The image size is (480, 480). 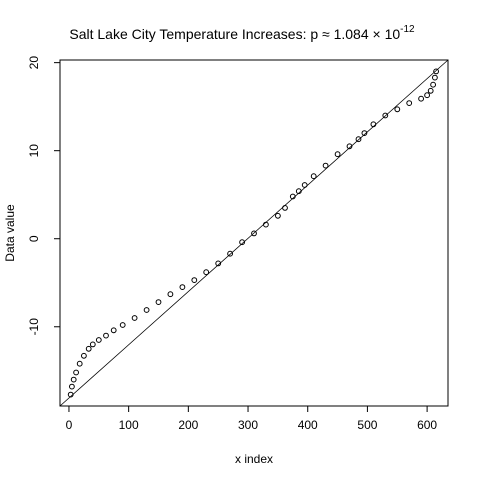 What do you see at coordinates (34, 63) in the screenshot?
I see `y-tick-label: 20` at bounding box center [34, 63].